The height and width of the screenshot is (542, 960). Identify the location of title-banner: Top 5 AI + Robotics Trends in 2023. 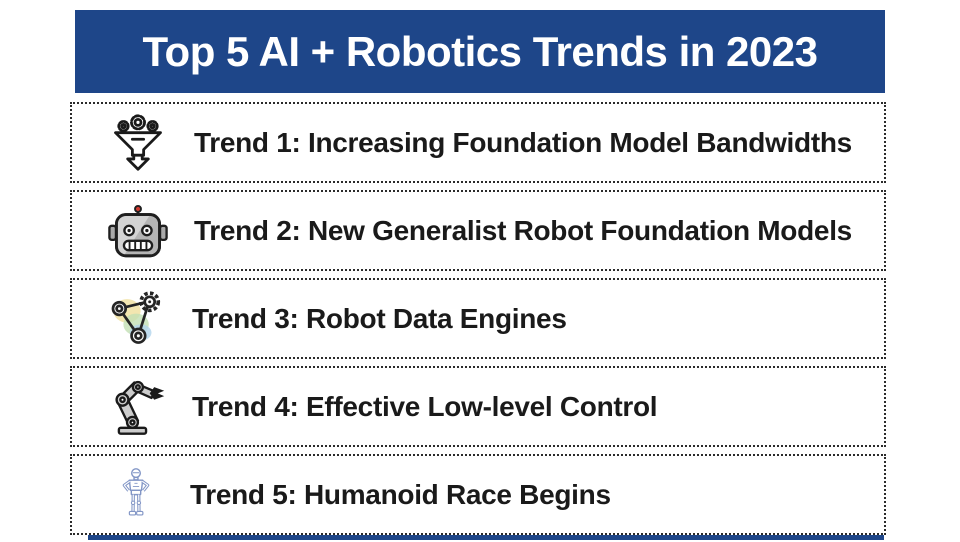
(480, 51).